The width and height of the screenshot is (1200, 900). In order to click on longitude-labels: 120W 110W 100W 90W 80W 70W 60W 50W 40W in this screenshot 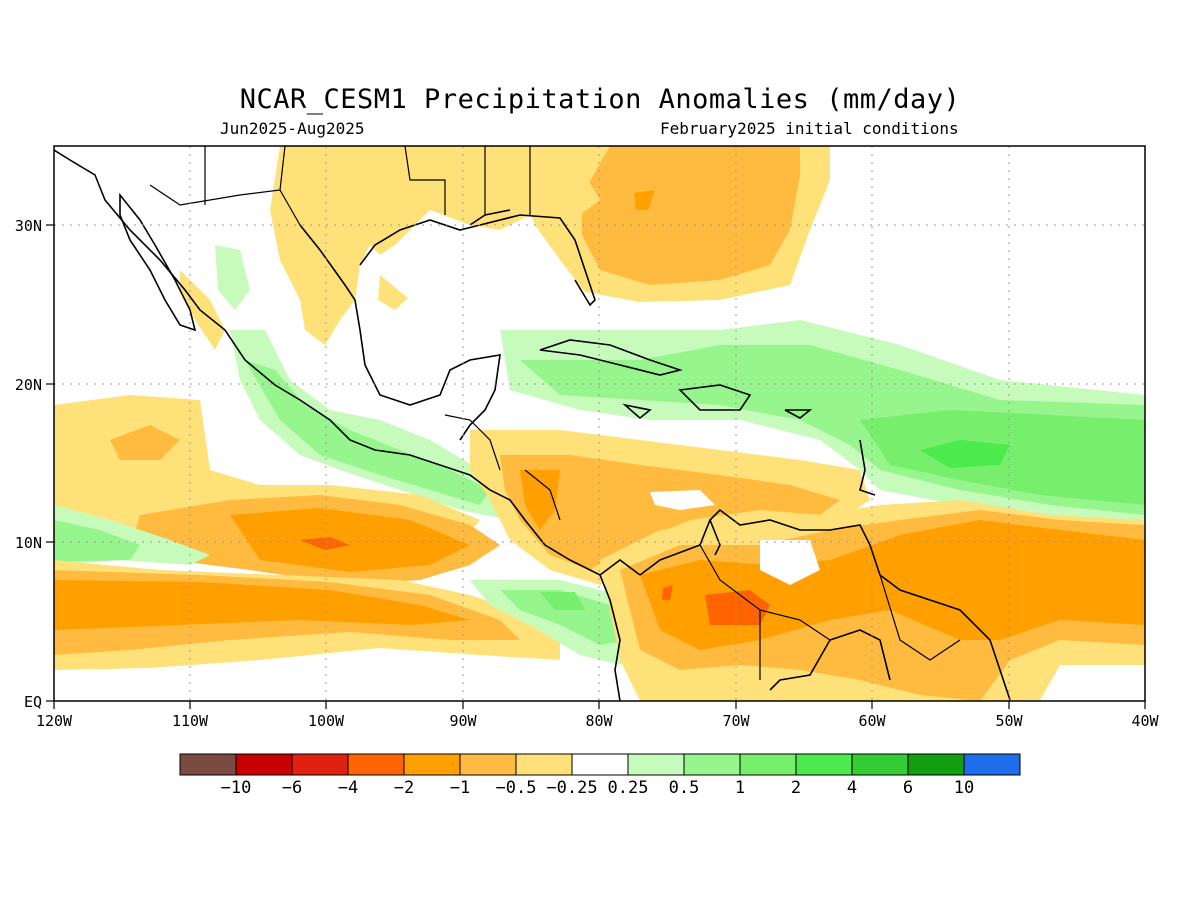, I will do `click(598, 721)`.